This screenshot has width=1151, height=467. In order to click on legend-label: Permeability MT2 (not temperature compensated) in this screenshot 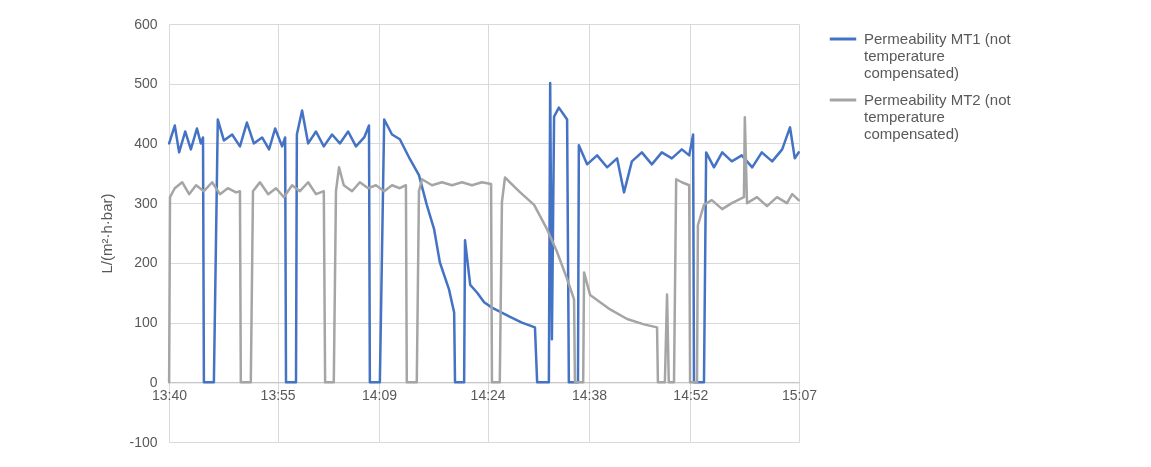, I will do `click(938, 116)`.